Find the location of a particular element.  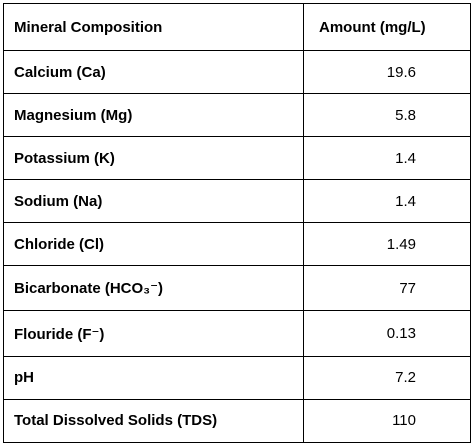

table-row: Bicarbonate (HCO₃⁻) 77 is located at coordinates (237, 288).